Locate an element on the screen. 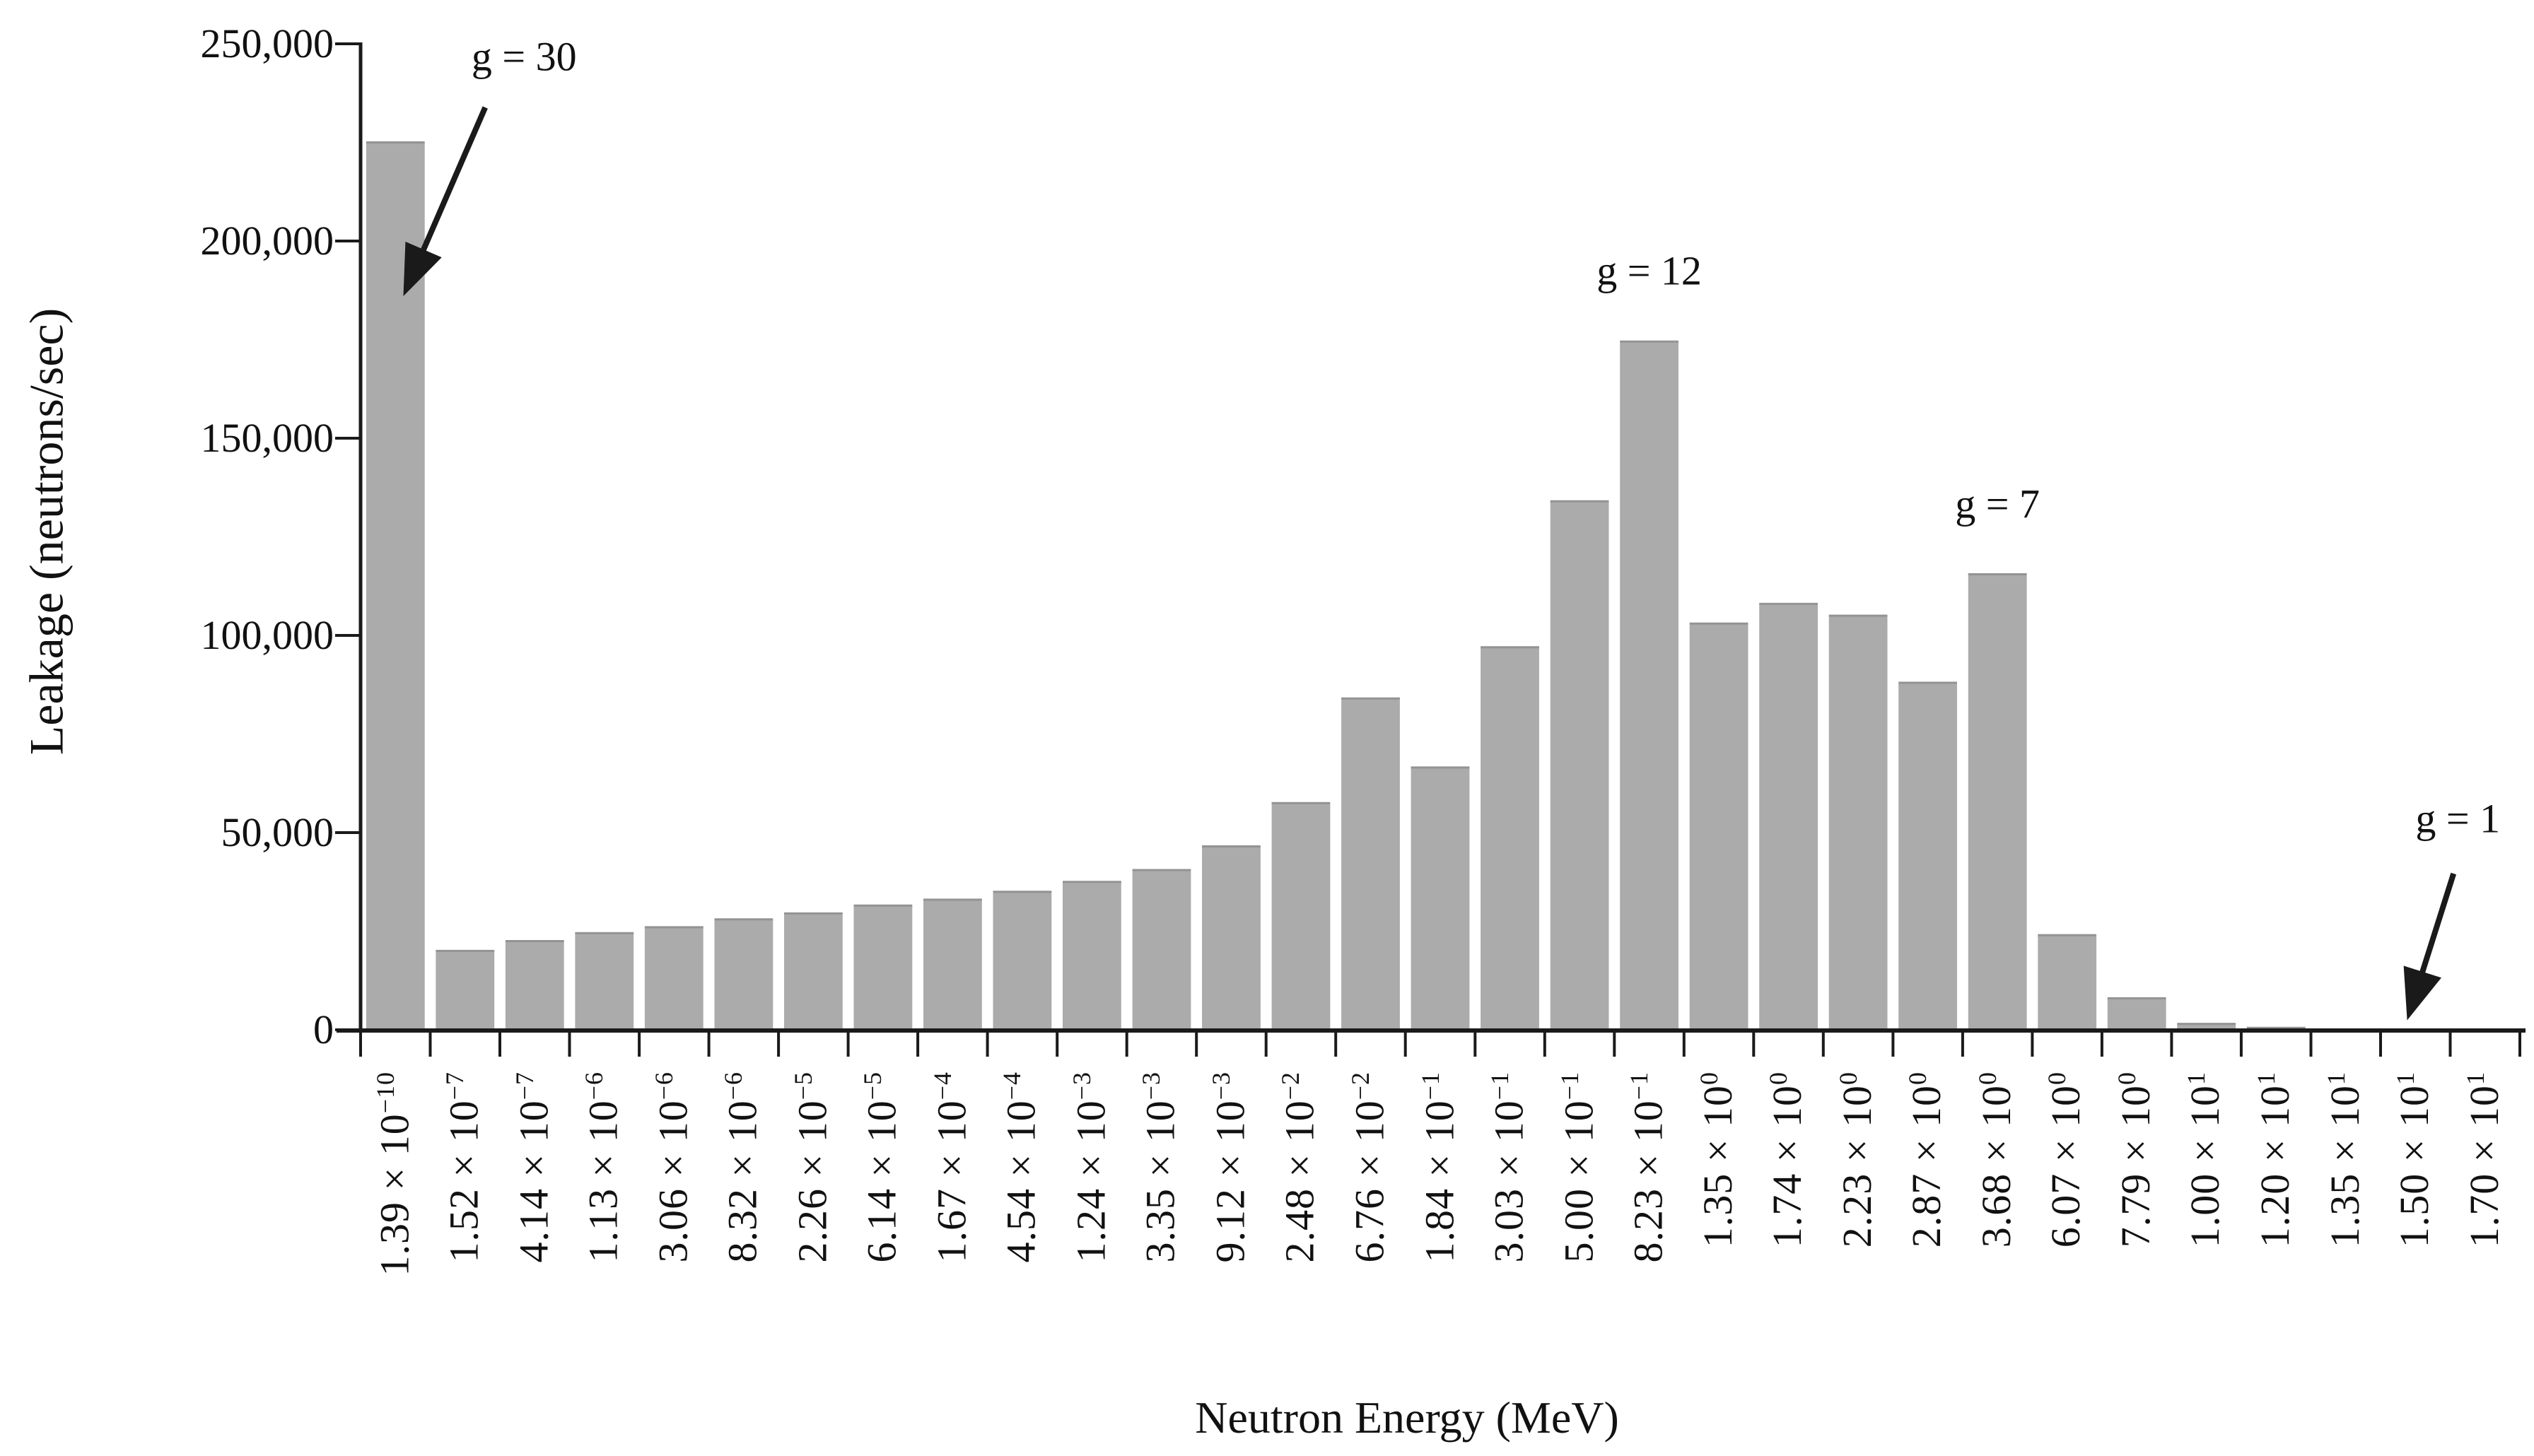 Image resolution: width=2534 pixels, height=1456 pixels. annotation-label: g = 12 is located at coordinates (1649, 271).